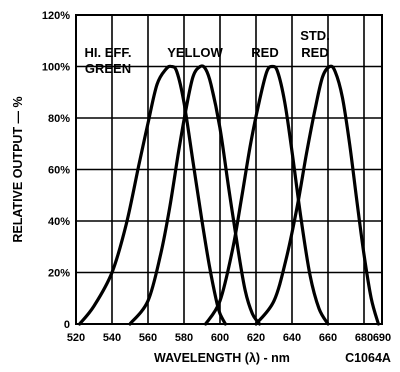 The image size is (400, 372). Describe the element at coordinates (18, 169) in the screenshot. I see `y-axis-label: RELATIVE OUTPUT — %` at that location.